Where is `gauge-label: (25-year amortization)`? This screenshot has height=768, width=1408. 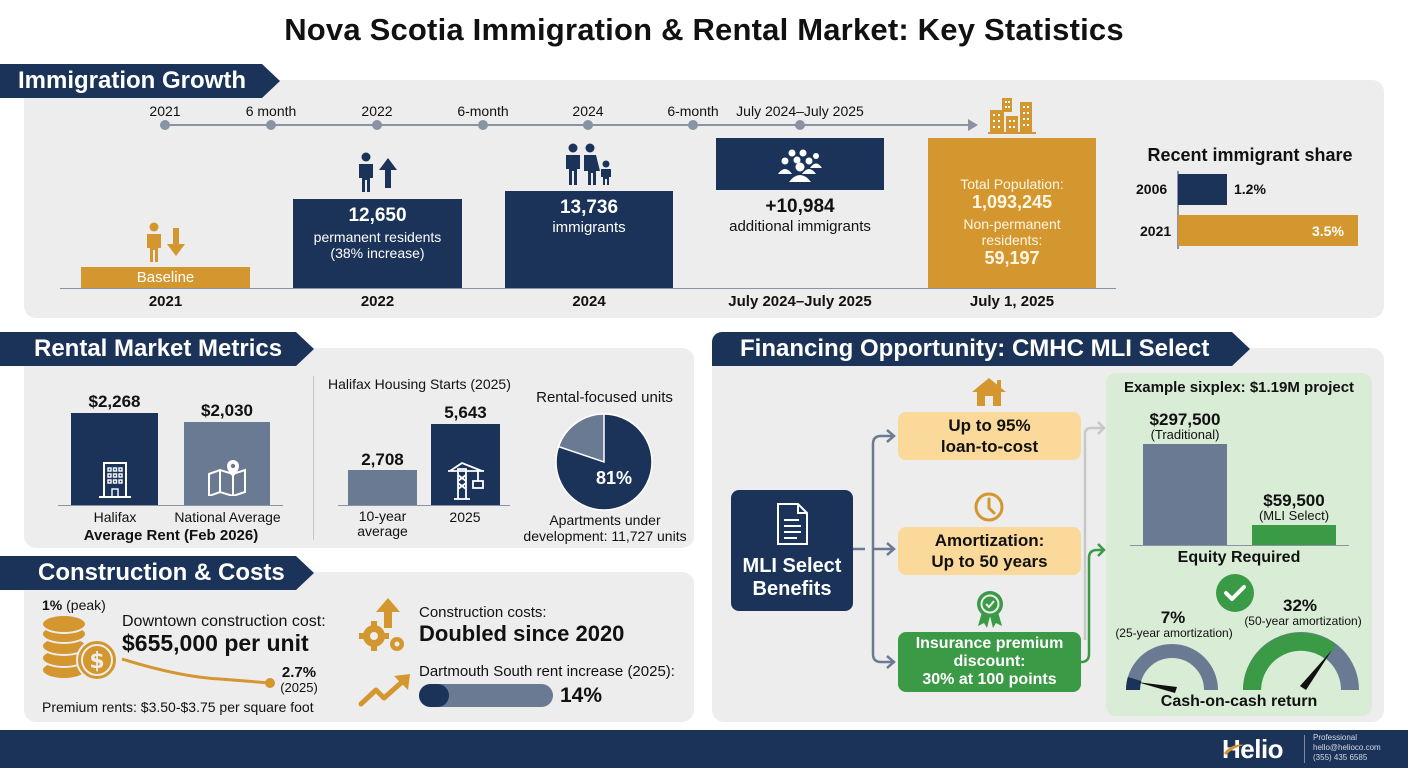 gauge-label: (25-year amortization) is located at coordinates (1174, 633).